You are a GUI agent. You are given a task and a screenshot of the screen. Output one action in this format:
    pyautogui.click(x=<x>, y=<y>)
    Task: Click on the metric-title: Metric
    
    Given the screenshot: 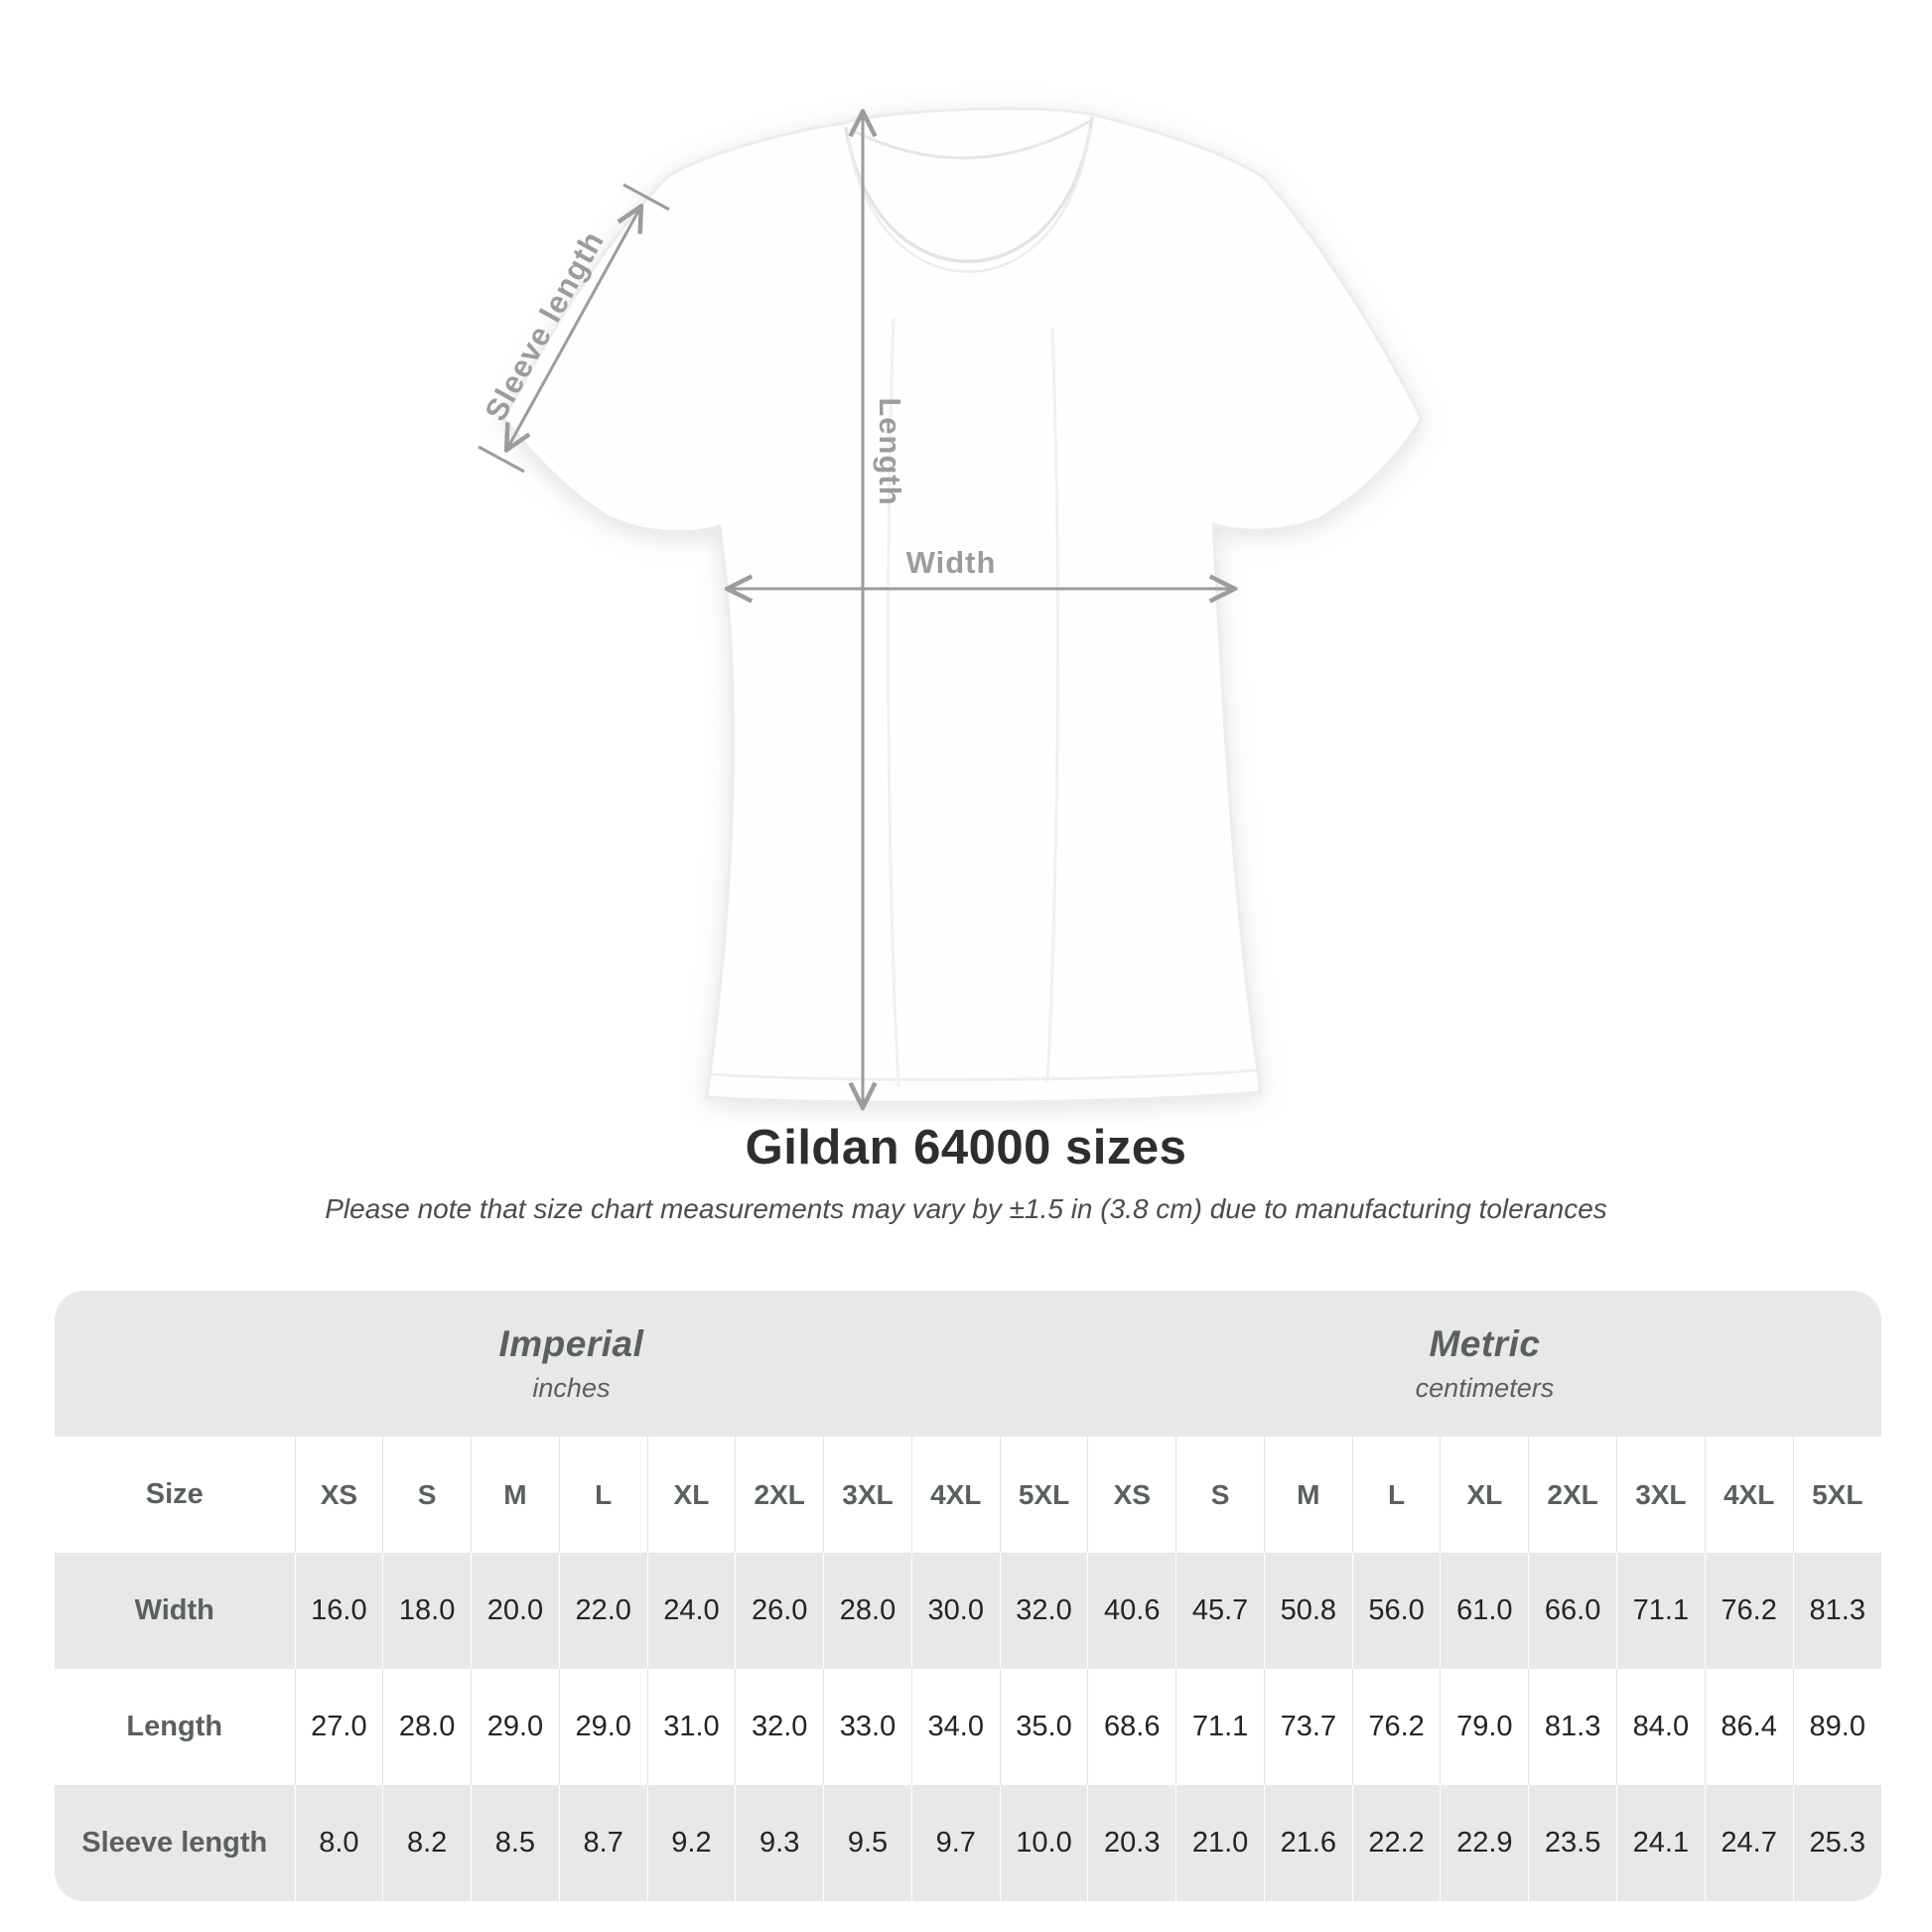 What is the action you would take?
    pyautogui.click(x=1485, y=1343)
    